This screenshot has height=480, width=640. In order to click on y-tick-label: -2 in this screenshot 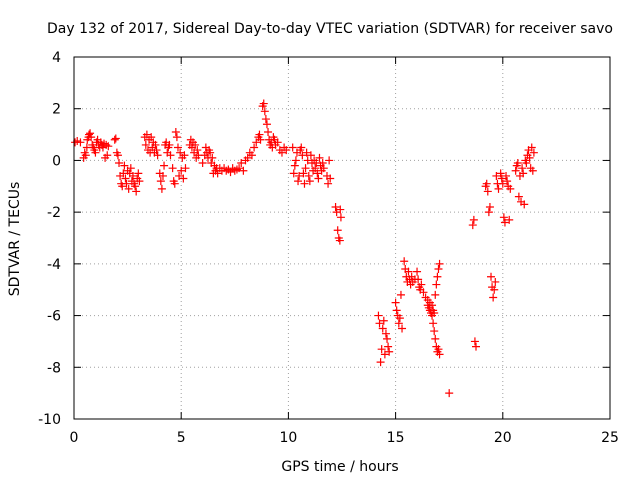, I will do `click(54, 213)`.